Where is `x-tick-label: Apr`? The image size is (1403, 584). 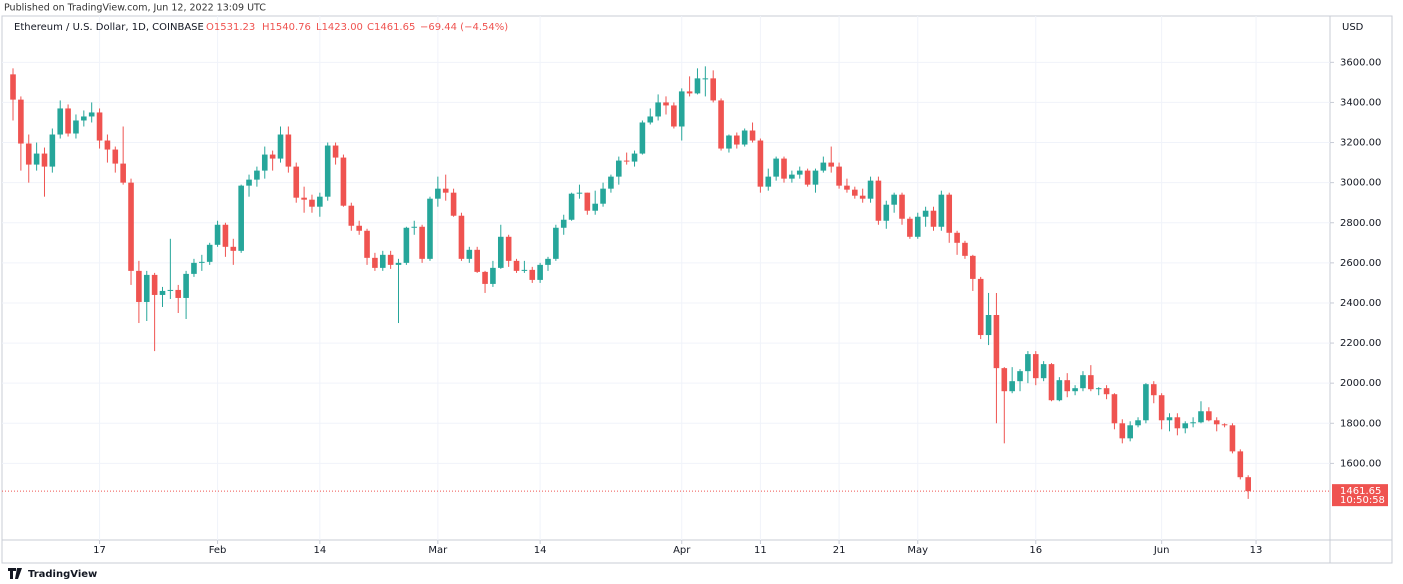
x-tick-label: Apr is located at coordinates (682, 550).